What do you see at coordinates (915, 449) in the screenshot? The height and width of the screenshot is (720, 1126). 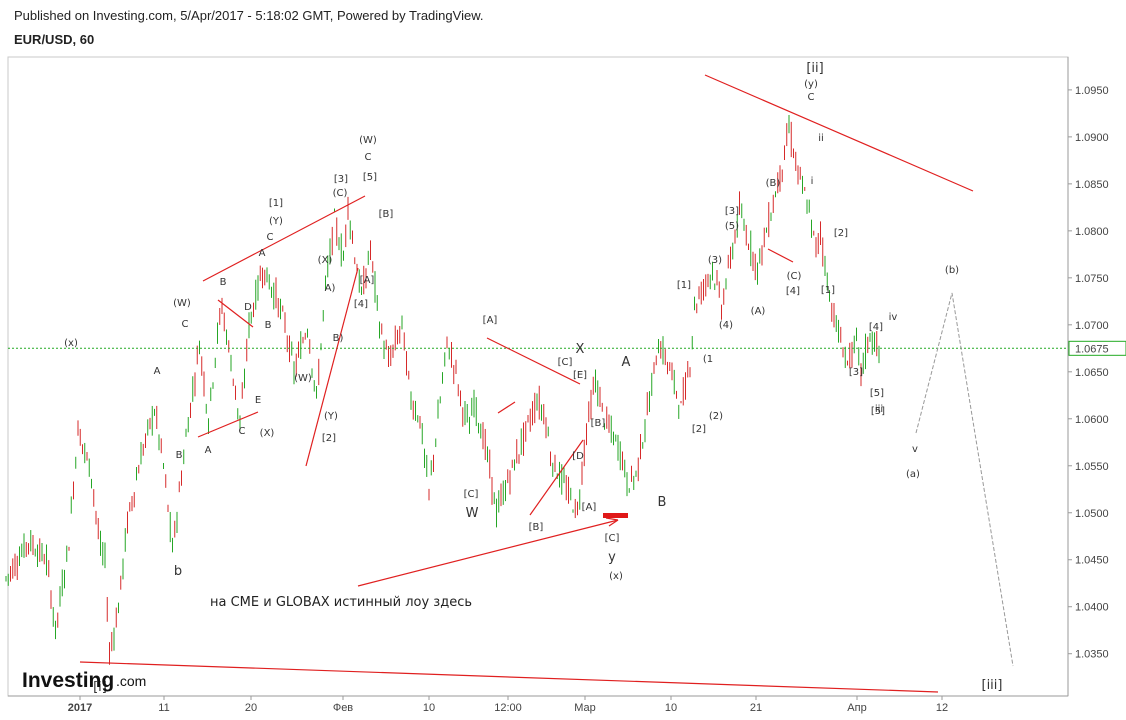 I see `wave-label: v` at bounding box center [915, 449].